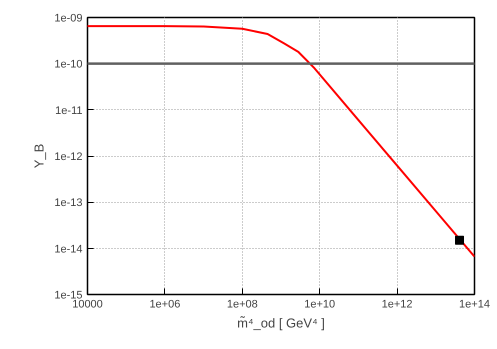 This screenshot has height=349, width=497. I want to click on x-tick-label: 1e+08, so click(242, 304).